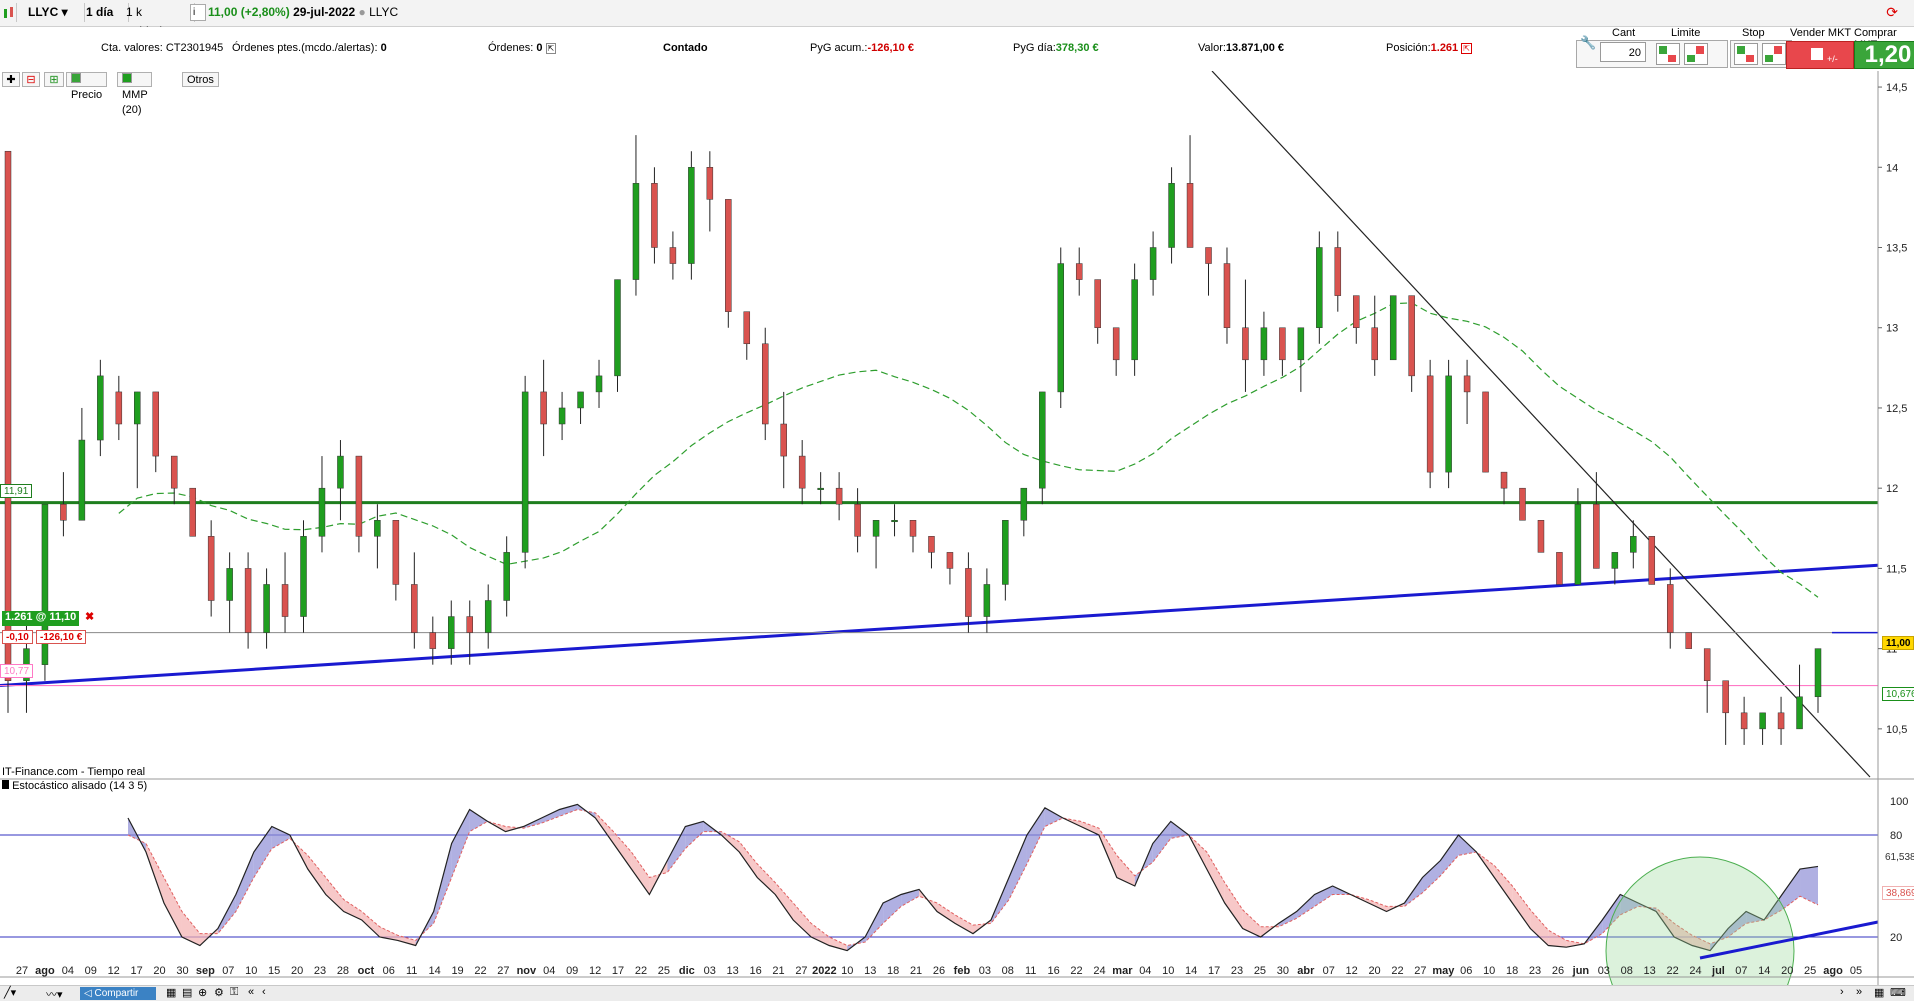 The width and height of the screenshot is (1914, 1002). I want to click on remove-indicator-icon: ⊟, so click(31, 79).